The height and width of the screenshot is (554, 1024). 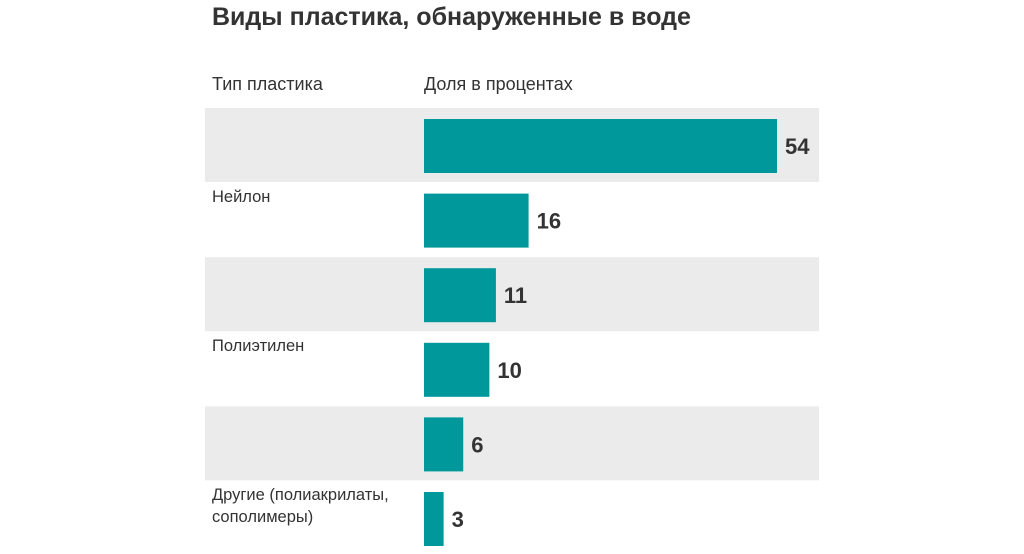 I want to click on category-label-line: сополимеры), so click(x=263, y=517).